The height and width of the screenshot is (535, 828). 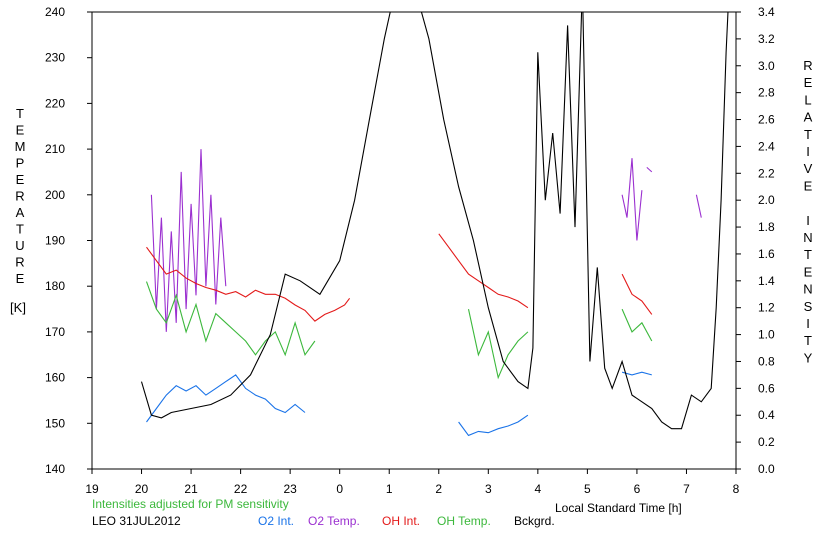 I want to click on right-tick-label: 0.8, so click(x=766, y=361).